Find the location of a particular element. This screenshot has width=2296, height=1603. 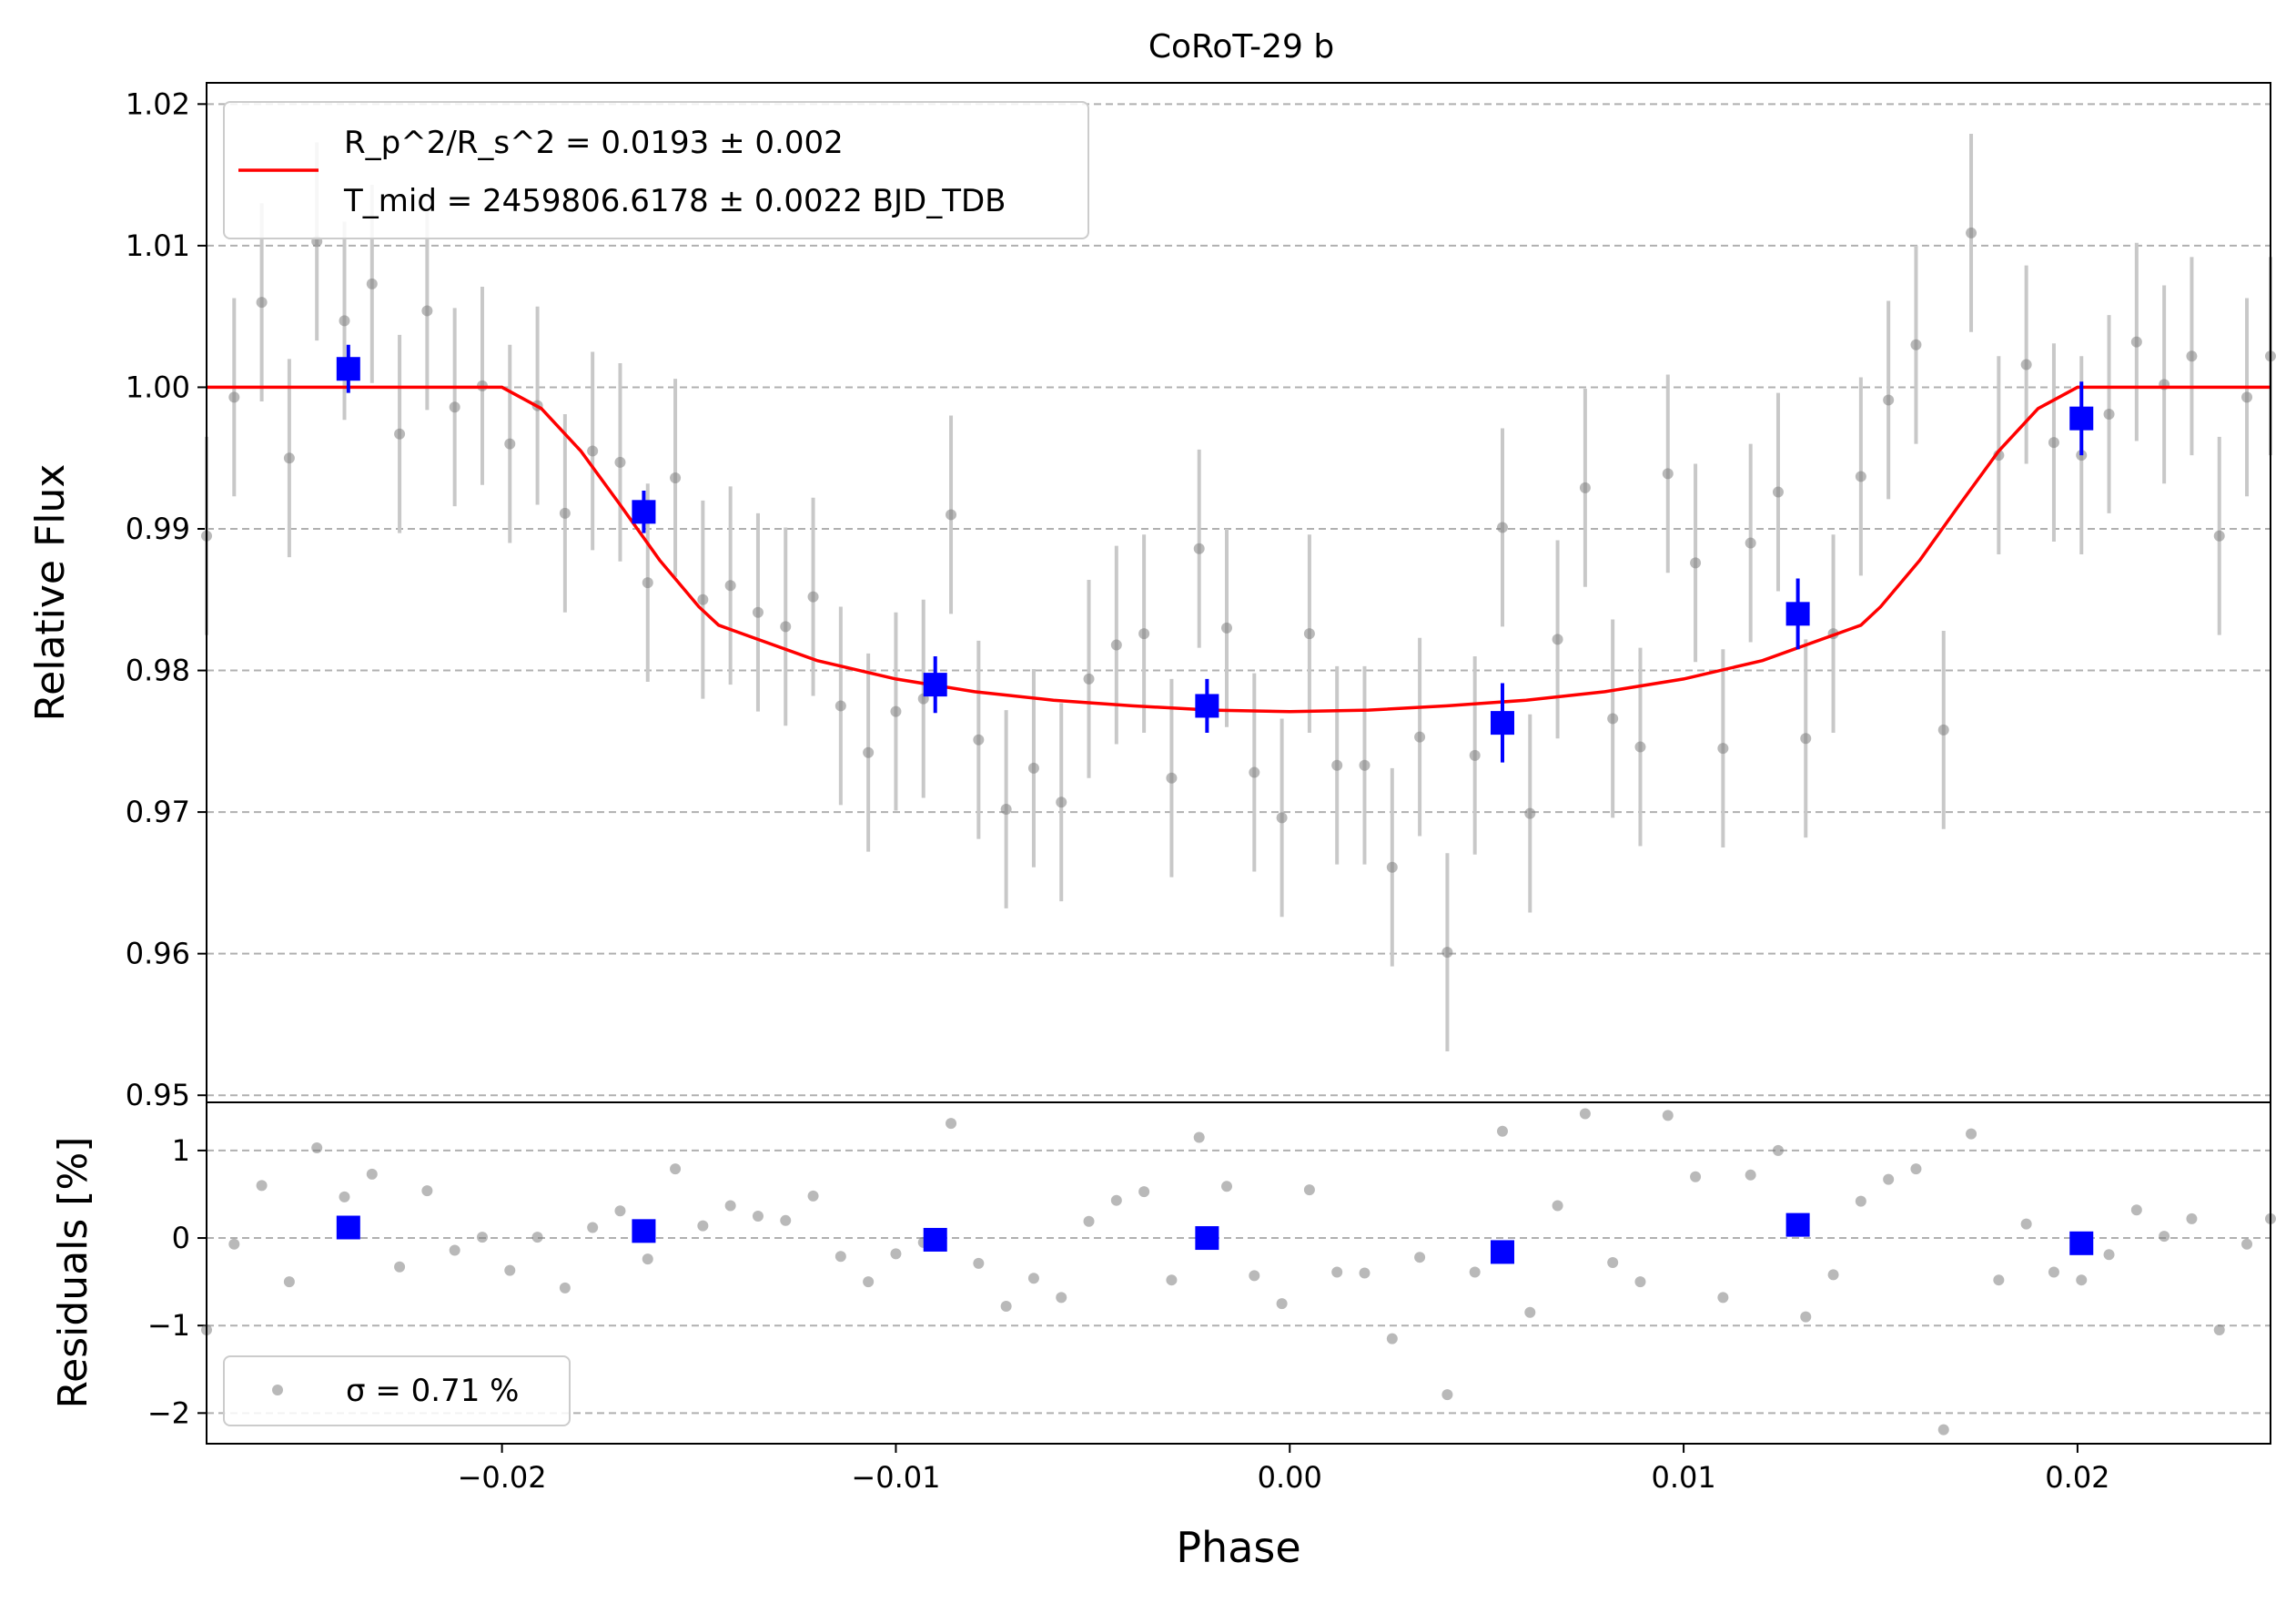

flux-y-tick-label: 0.99 is located at coordinates (158, 529).